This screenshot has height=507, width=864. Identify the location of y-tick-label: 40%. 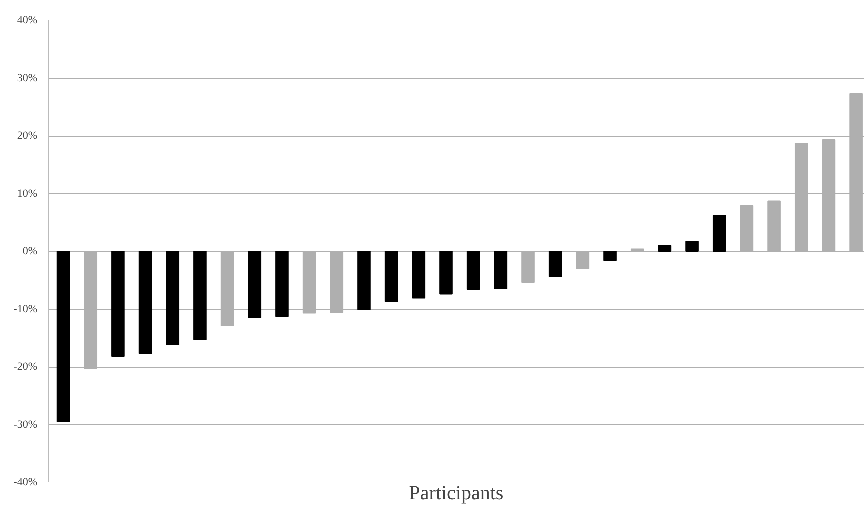
(27, 20).